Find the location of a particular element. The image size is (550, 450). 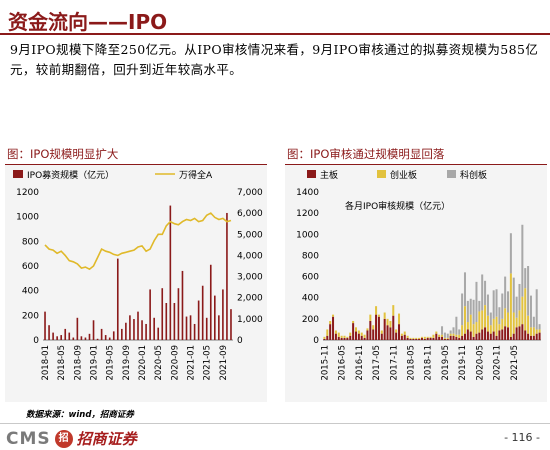

brand-text: CMS is located at coordinates (28, 438).